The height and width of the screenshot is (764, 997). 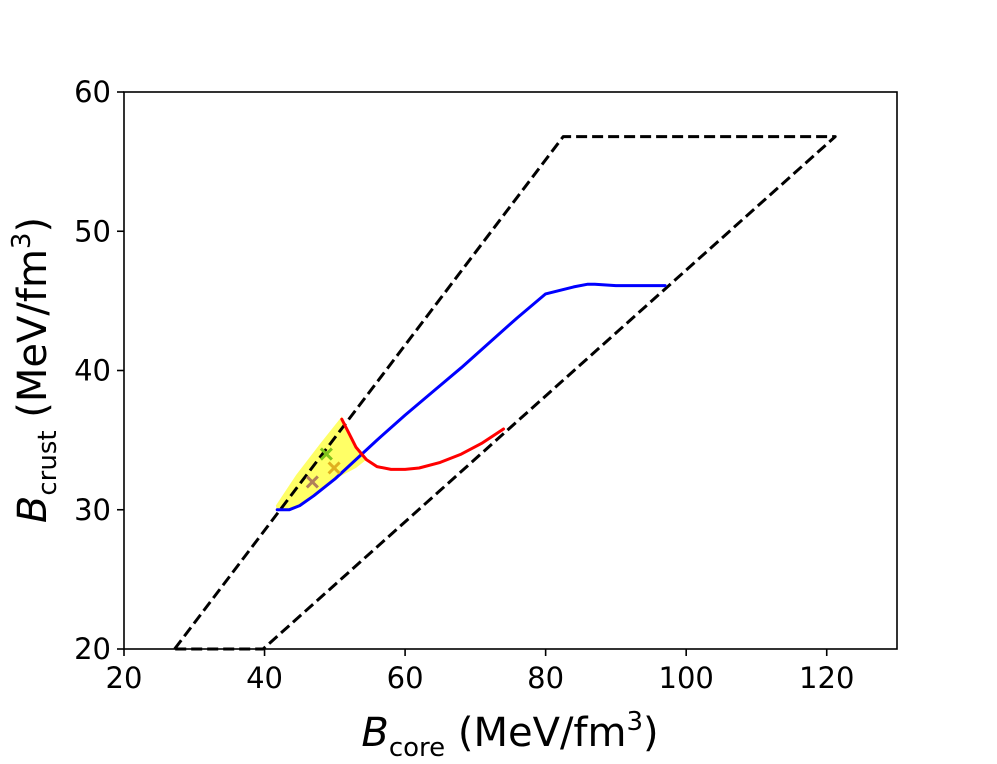 I want to click on y-tick-label: 20, so click(x=92, y=649).